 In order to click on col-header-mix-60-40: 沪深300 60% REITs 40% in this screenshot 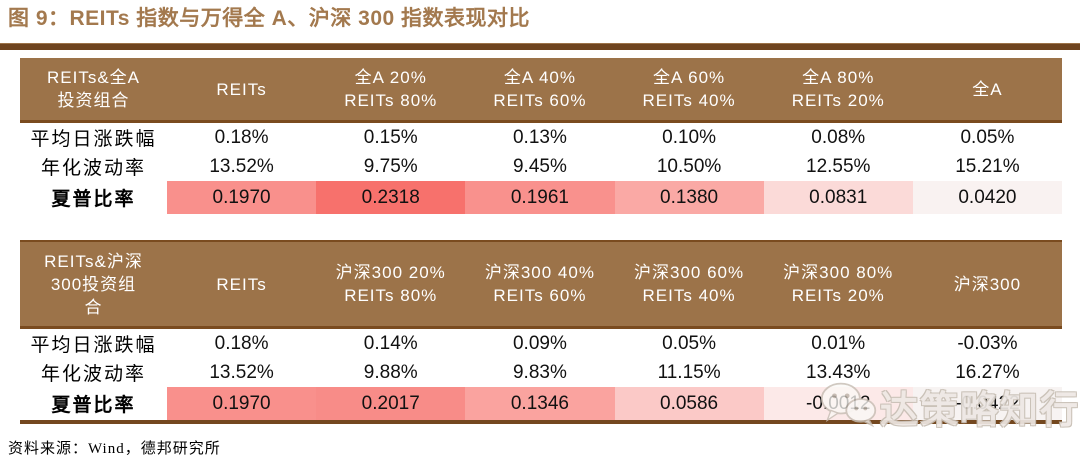, I will do `click(689, 284)`.